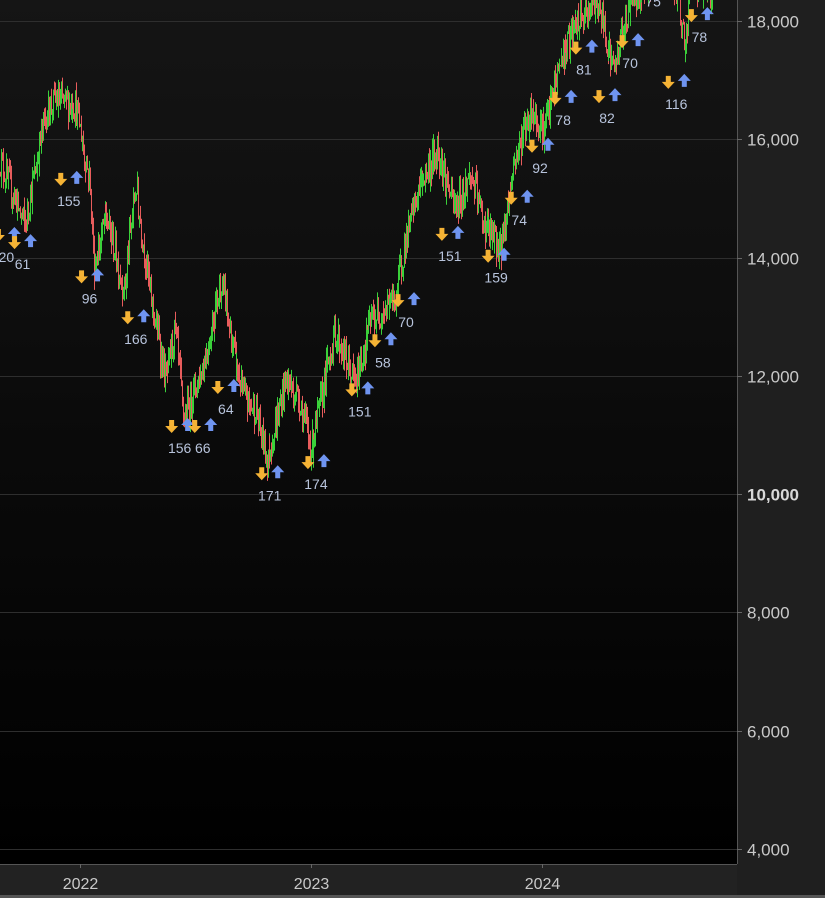  I want to click on x-axis-panel, so click(368, 881).